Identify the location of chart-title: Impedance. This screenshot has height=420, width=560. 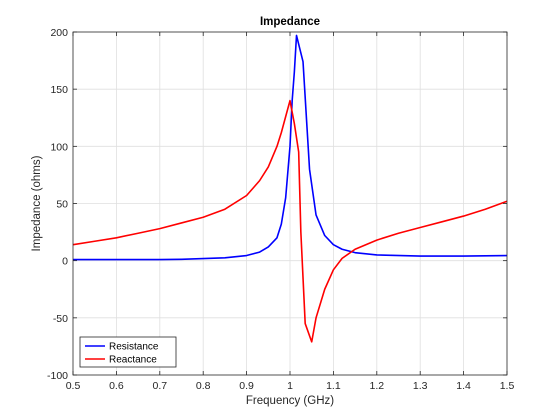
(290, 22).